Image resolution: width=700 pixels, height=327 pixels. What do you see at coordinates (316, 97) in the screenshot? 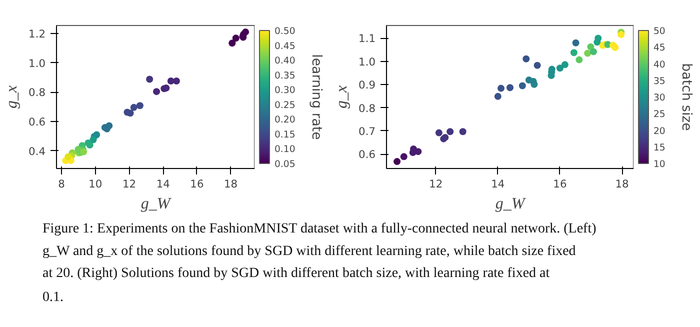
I see `color-bar-title: learning rate` at bounding box center [316, 97].